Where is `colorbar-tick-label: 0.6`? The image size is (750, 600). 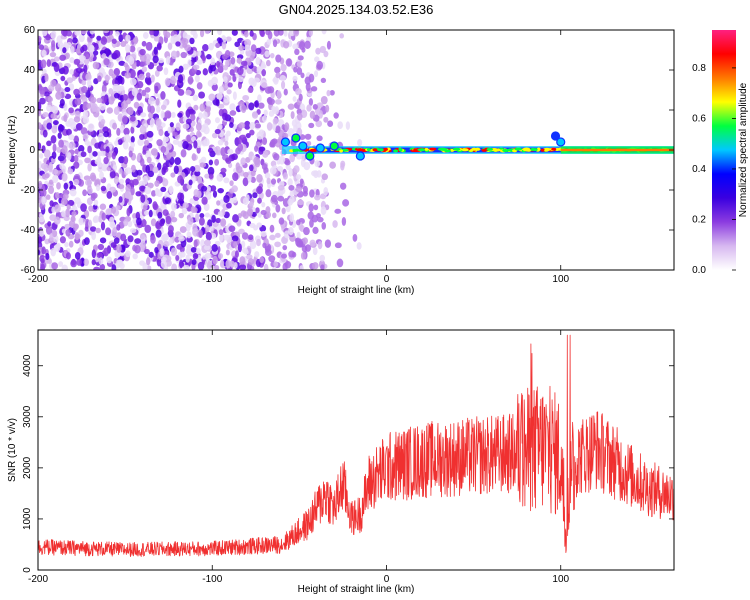 colorbar-tick-label: 0.6 is located at coordinates (699, 118).